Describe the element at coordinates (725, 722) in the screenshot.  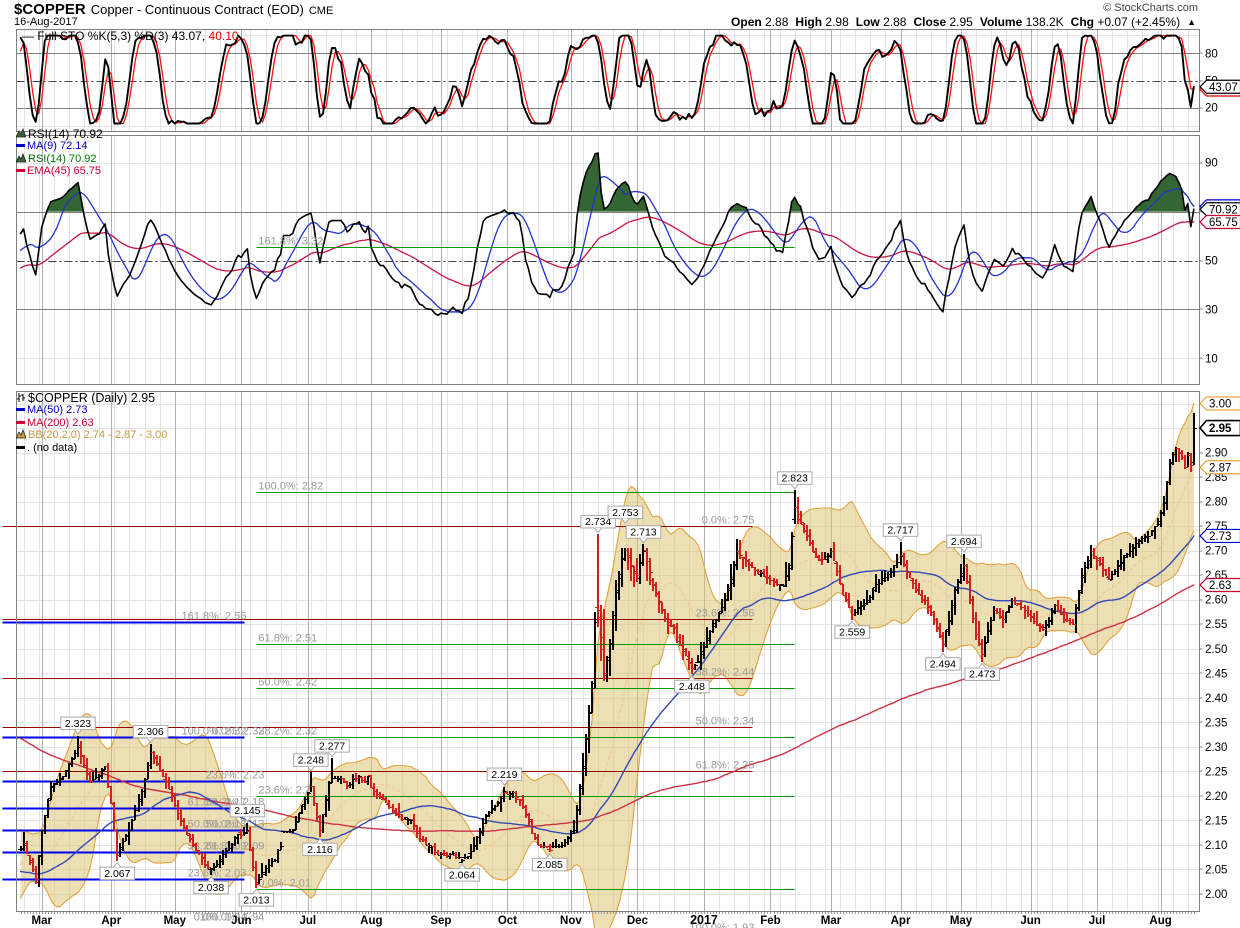
I see `fib-level-label: 50.0%: 2.34` at that location.